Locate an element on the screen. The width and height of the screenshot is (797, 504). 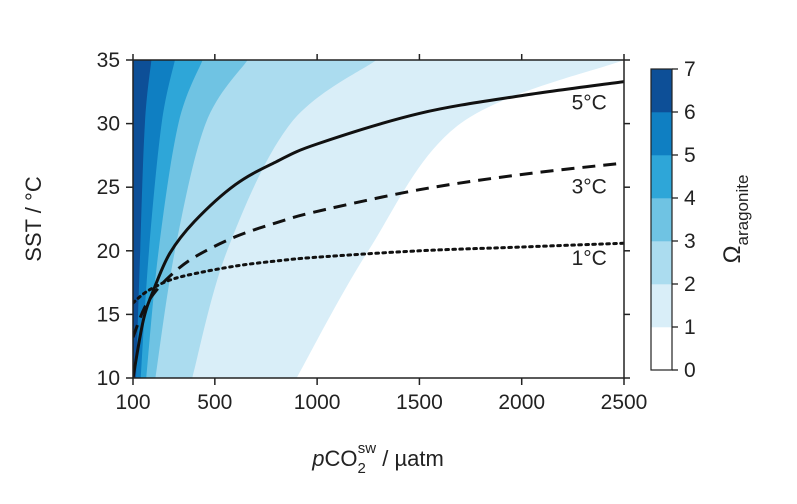
y-tick-label: 15 is located at coordinates (108, 314).